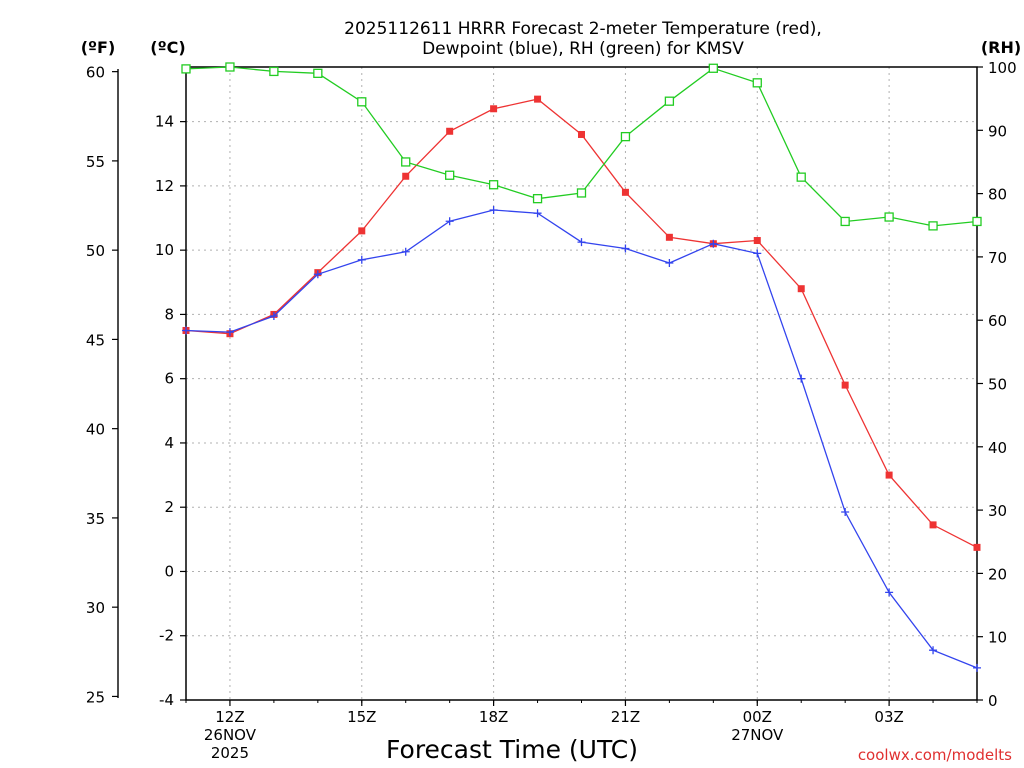  What do you see at coordinates (997, 258) in the screenshot?
I see `rh-tick-label: 70` at bounding box center [997, 258].